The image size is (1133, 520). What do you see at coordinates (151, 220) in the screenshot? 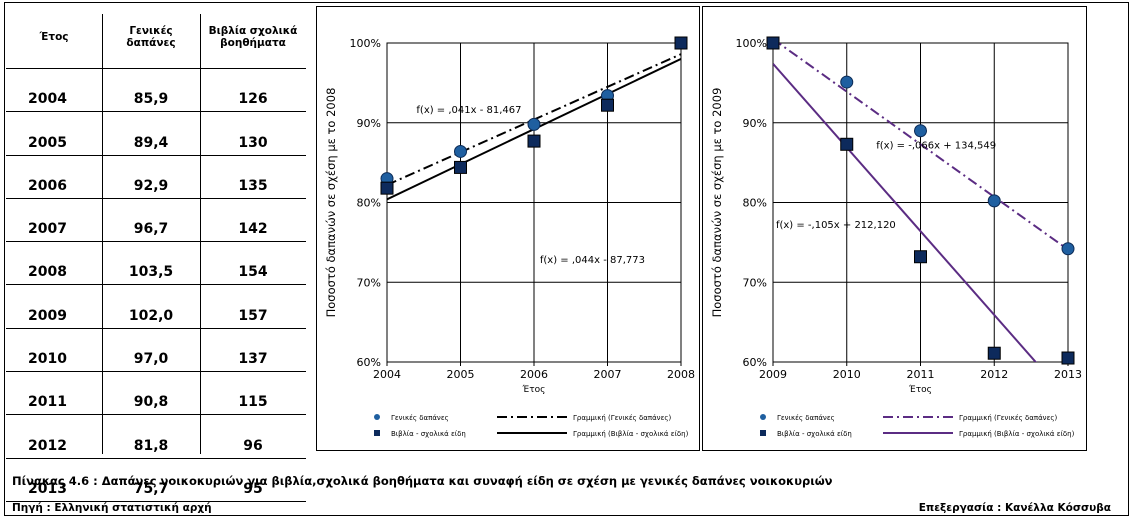
I see `cell-general-expenses: 96,7` at bounding box center [151, 220].